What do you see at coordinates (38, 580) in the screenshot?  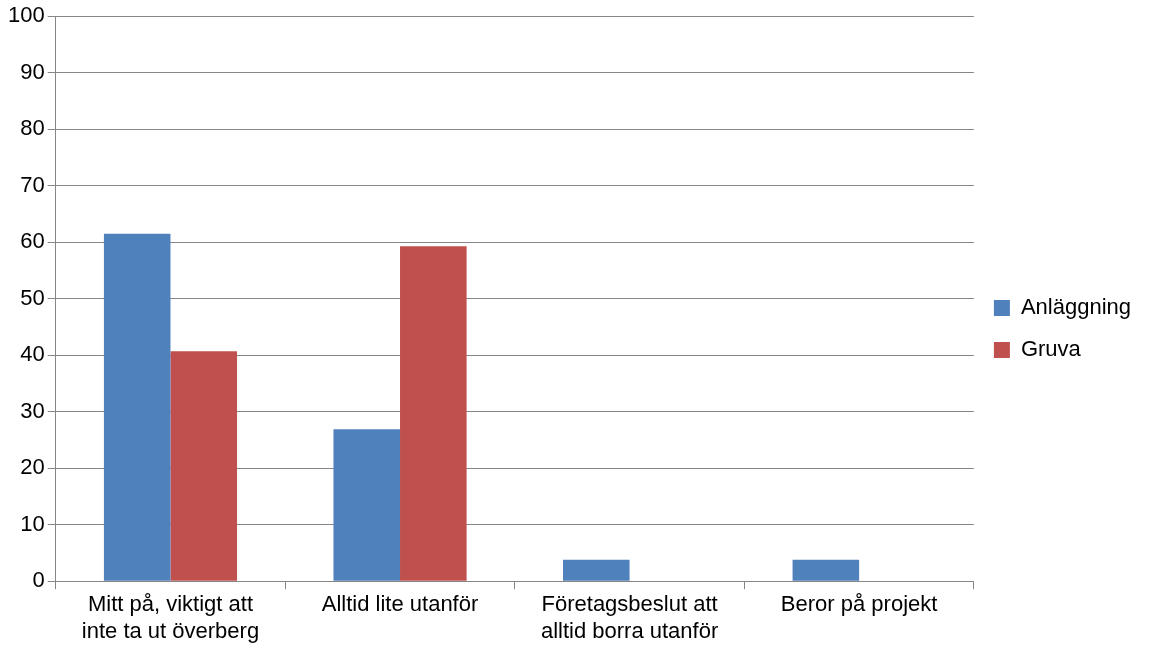 I see `y-tick-label: 0` at bounding box center [38, 580].